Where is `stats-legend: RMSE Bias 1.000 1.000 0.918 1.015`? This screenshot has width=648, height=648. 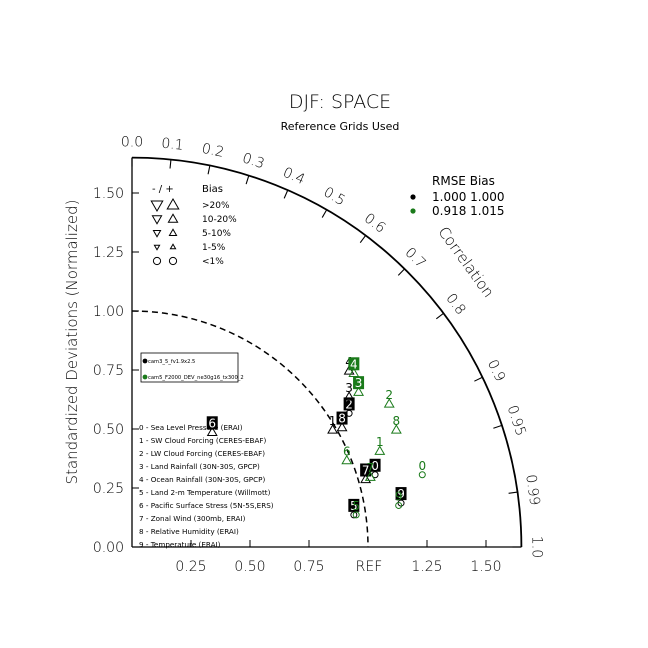 stats-legend: RMSE Bias 1.000 1.000 0.918 1.015 is located at coordinates (457, 196).